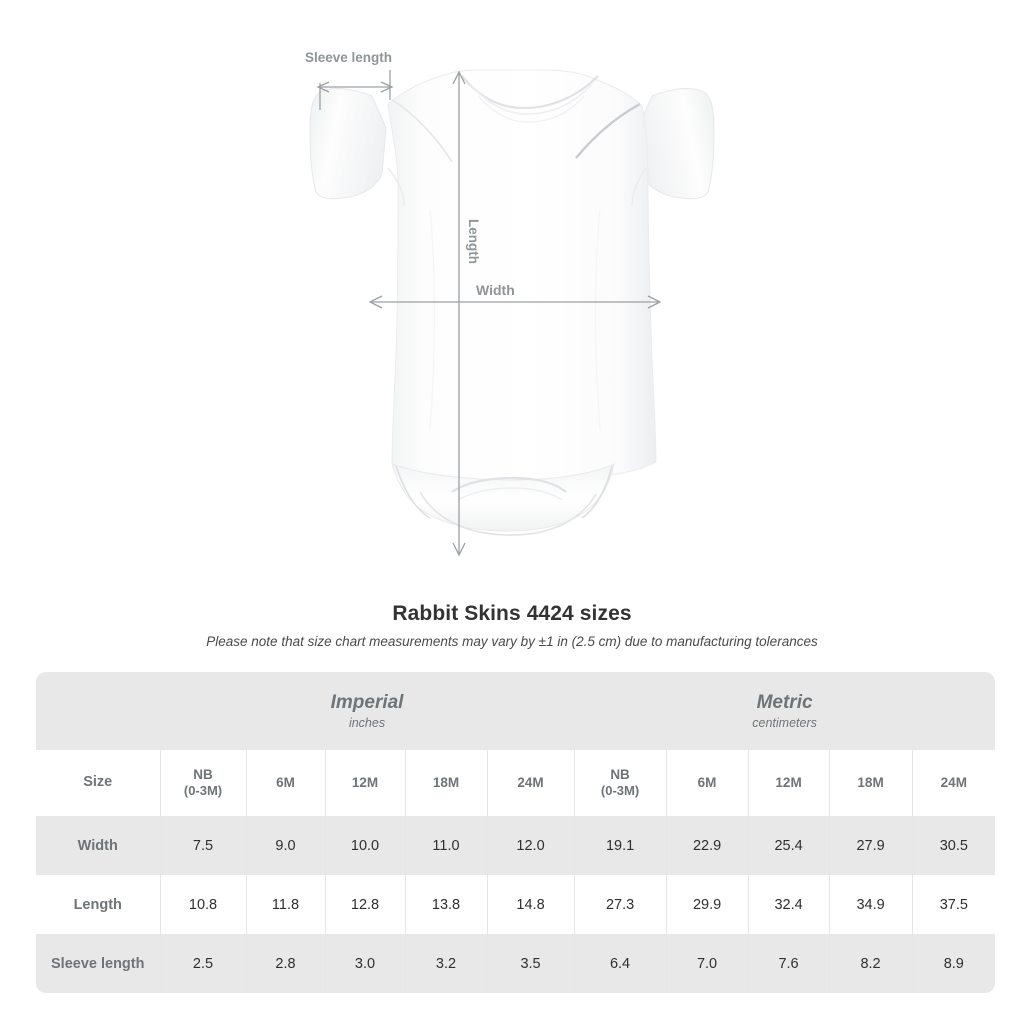  I want to click on cell-sleeve-imperial-6m: 2.8, so click(286, 963).